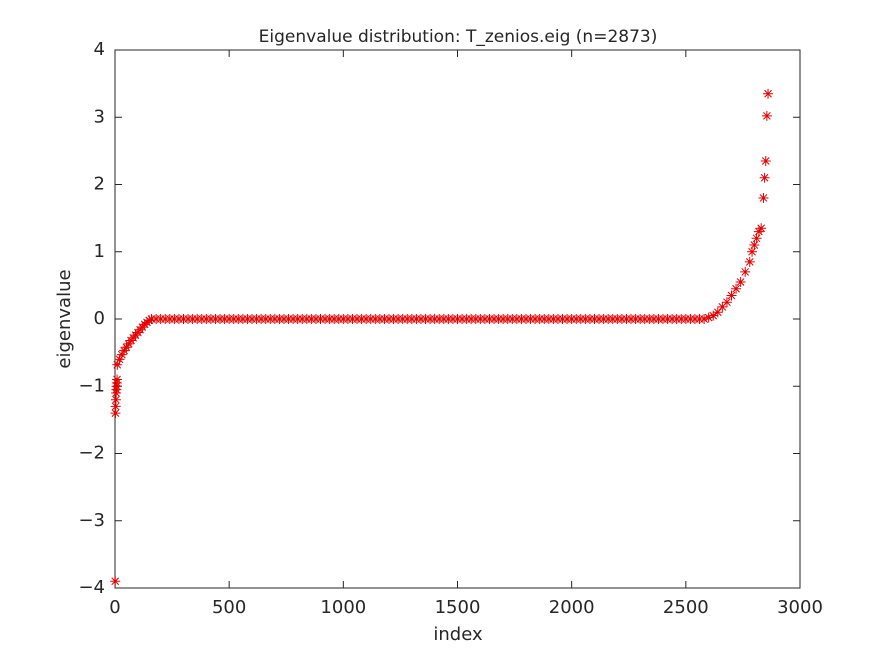  I want to click on y-tick-label: −2, so click(91, 453).